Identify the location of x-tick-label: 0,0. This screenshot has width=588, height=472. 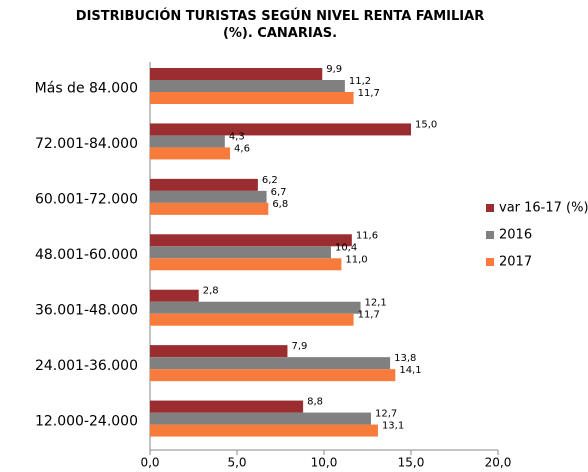
(149, 463).